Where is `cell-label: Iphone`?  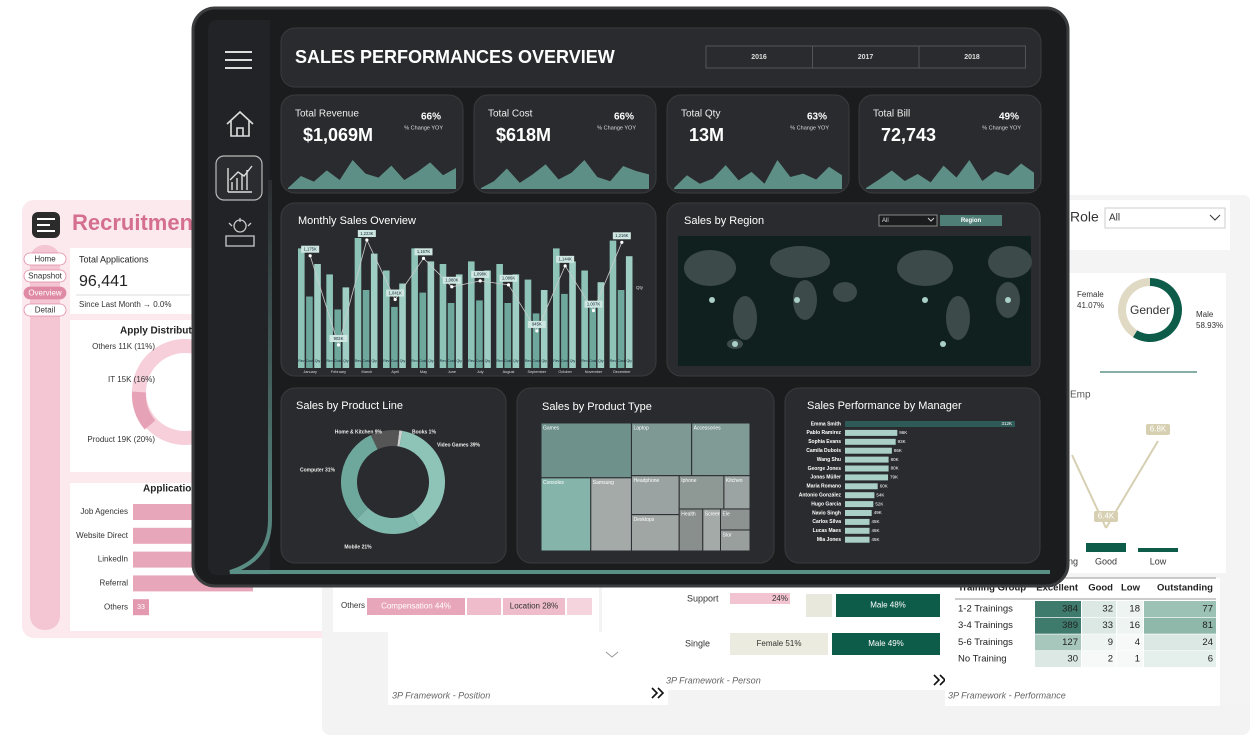 cell-label: Iphone is located at coordinates (689, 481).